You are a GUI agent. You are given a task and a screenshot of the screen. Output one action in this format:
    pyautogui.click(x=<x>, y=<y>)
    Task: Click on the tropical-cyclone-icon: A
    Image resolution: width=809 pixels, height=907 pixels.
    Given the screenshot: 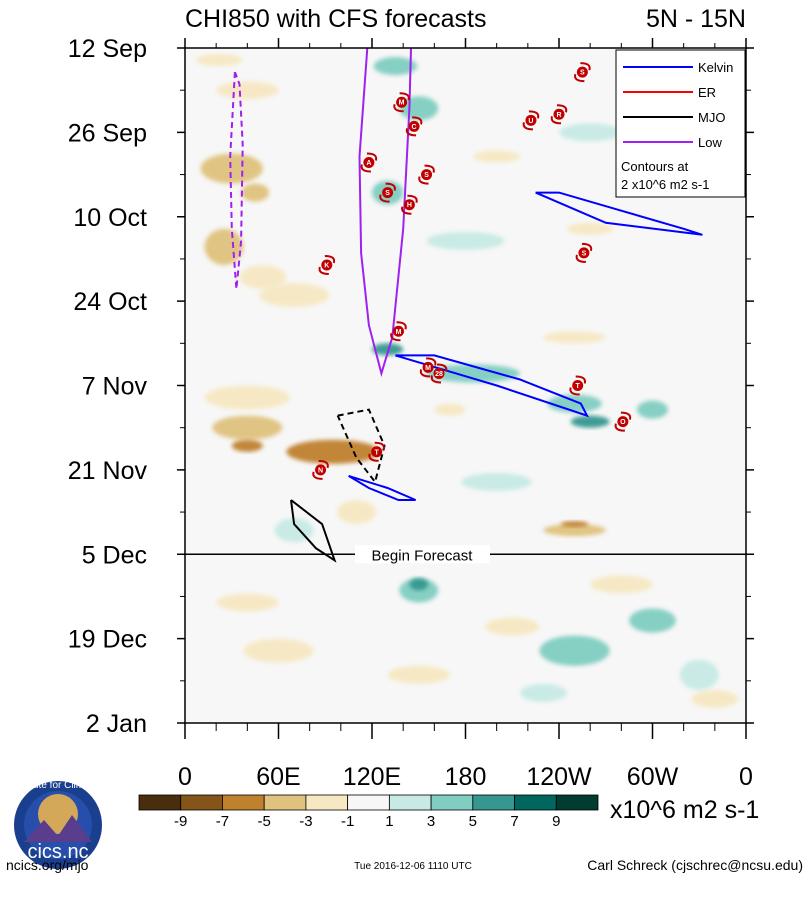 What is the action you would take?
    pyautogui.click(x=369, y=162)
    